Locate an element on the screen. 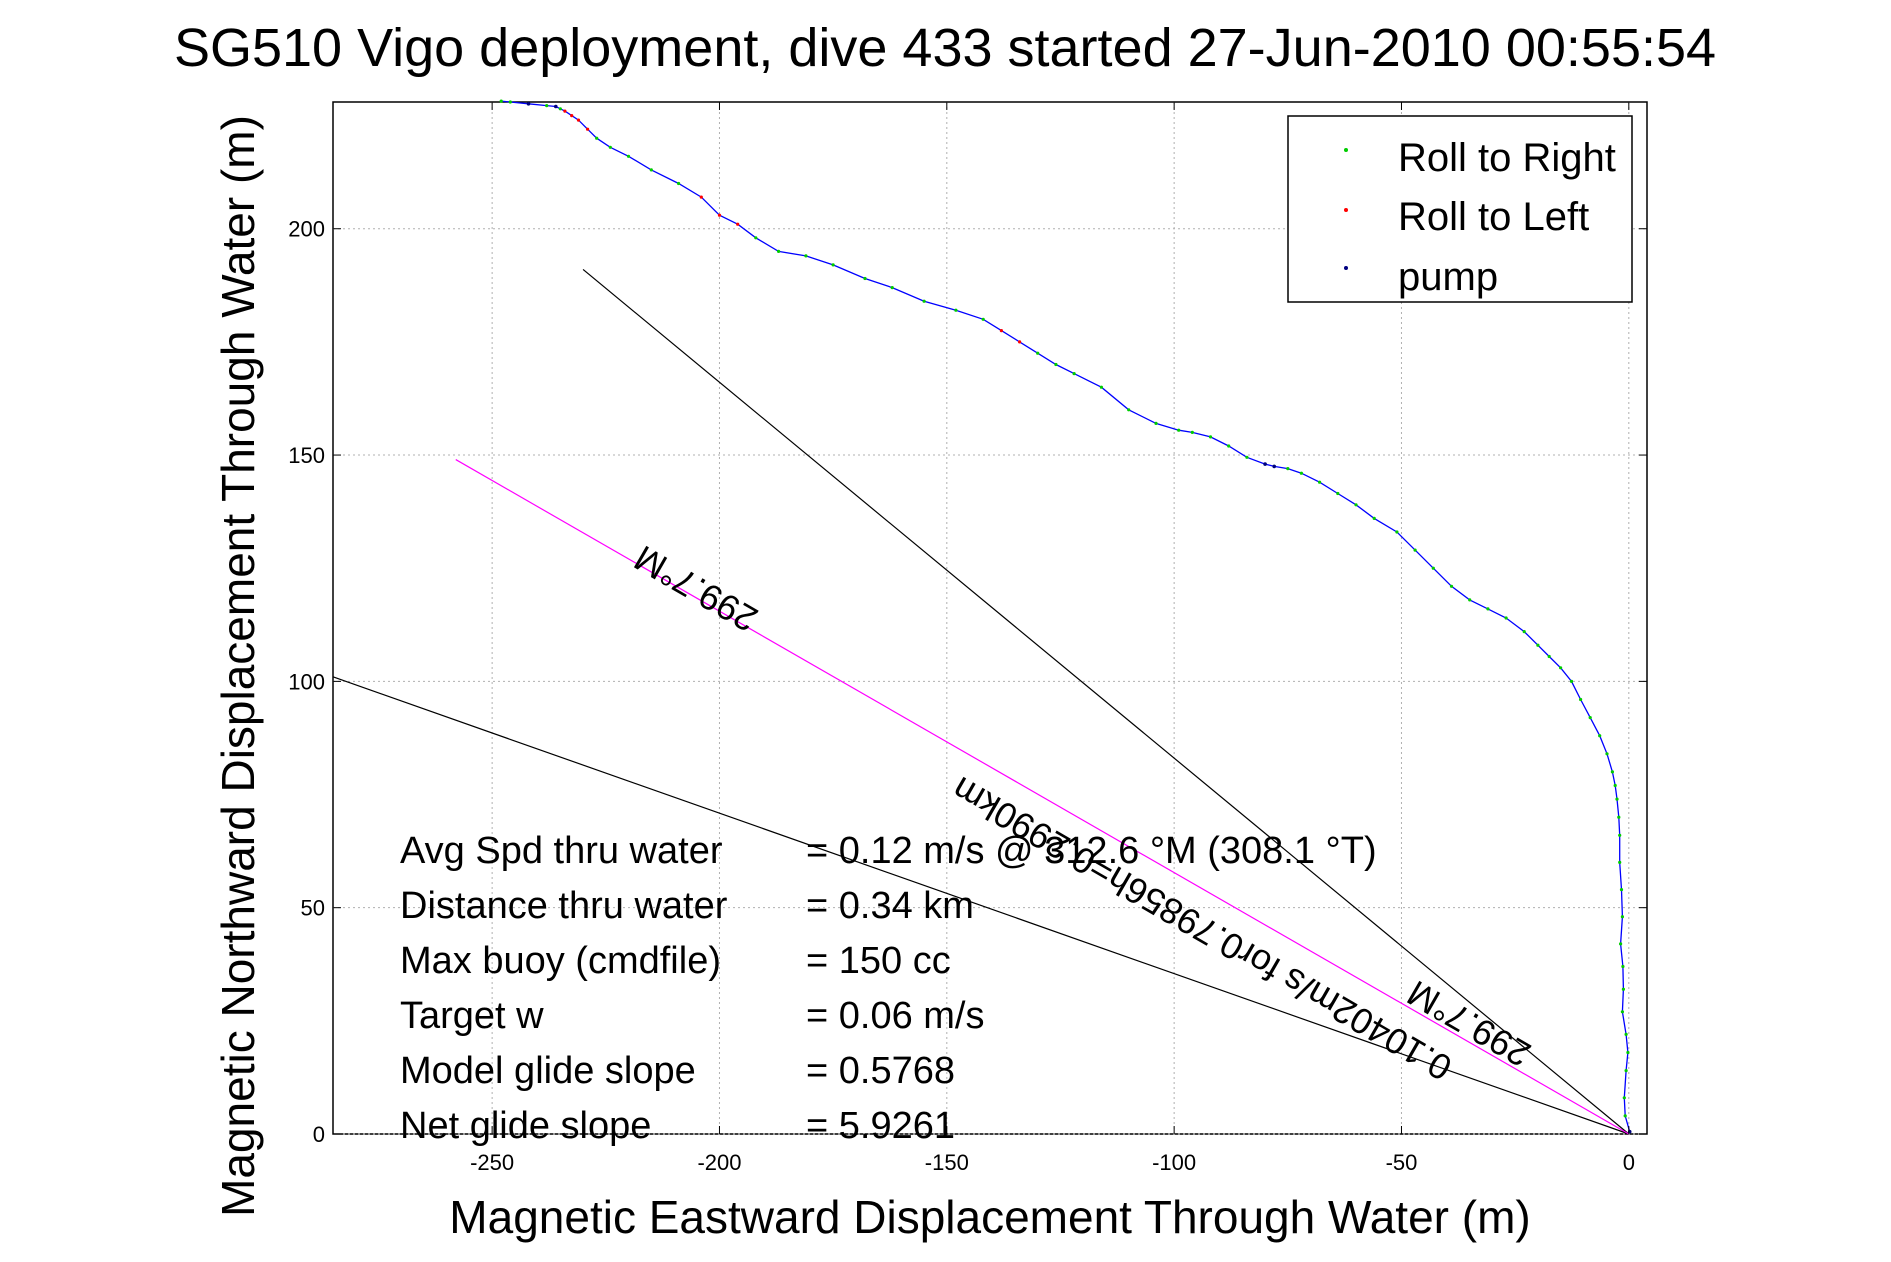 The height and width of the screenshot is (1262, 1891). stat-value-net-glide-slope: = 5.9261 is located at coordinates (880, 1126).